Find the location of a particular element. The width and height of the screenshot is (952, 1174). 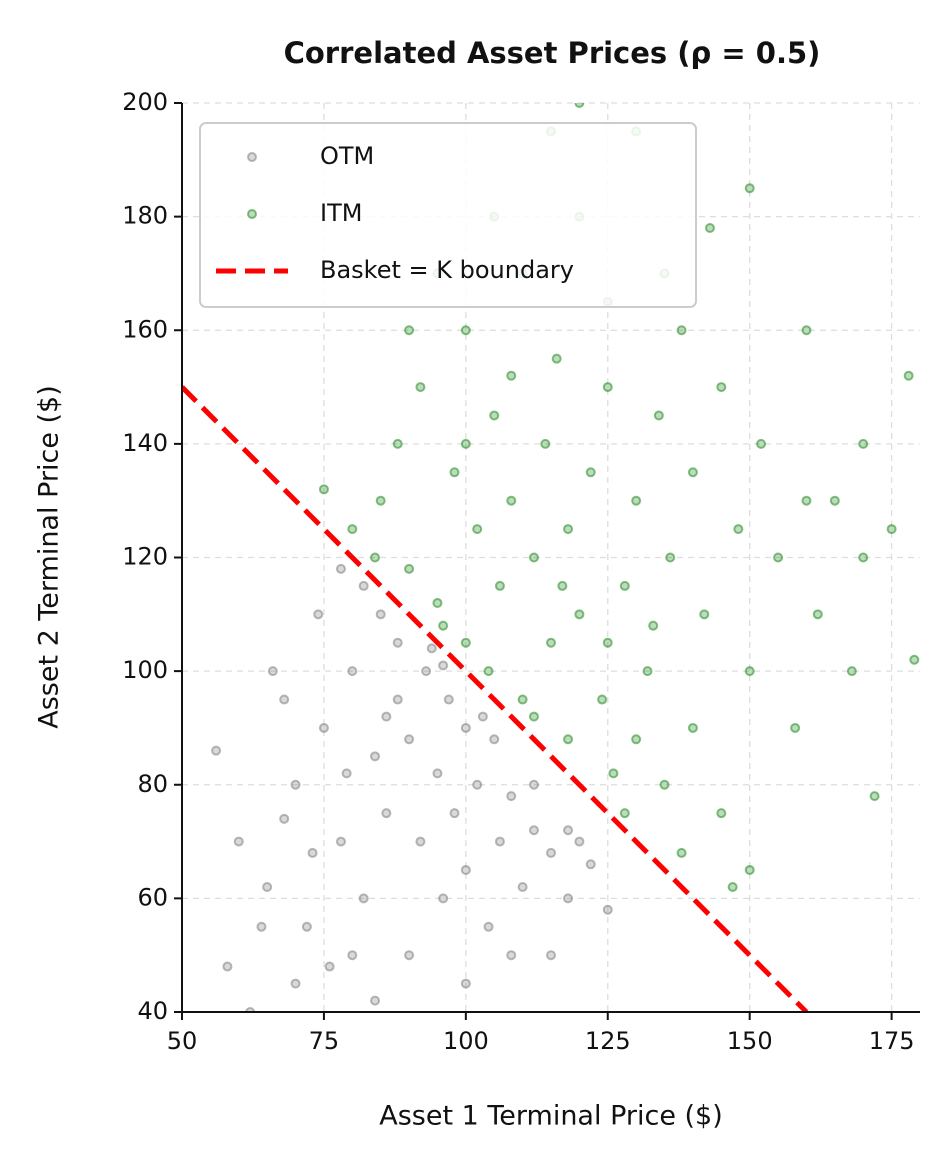

y-tick-label: 40 is located at coordinates (152, 1011).